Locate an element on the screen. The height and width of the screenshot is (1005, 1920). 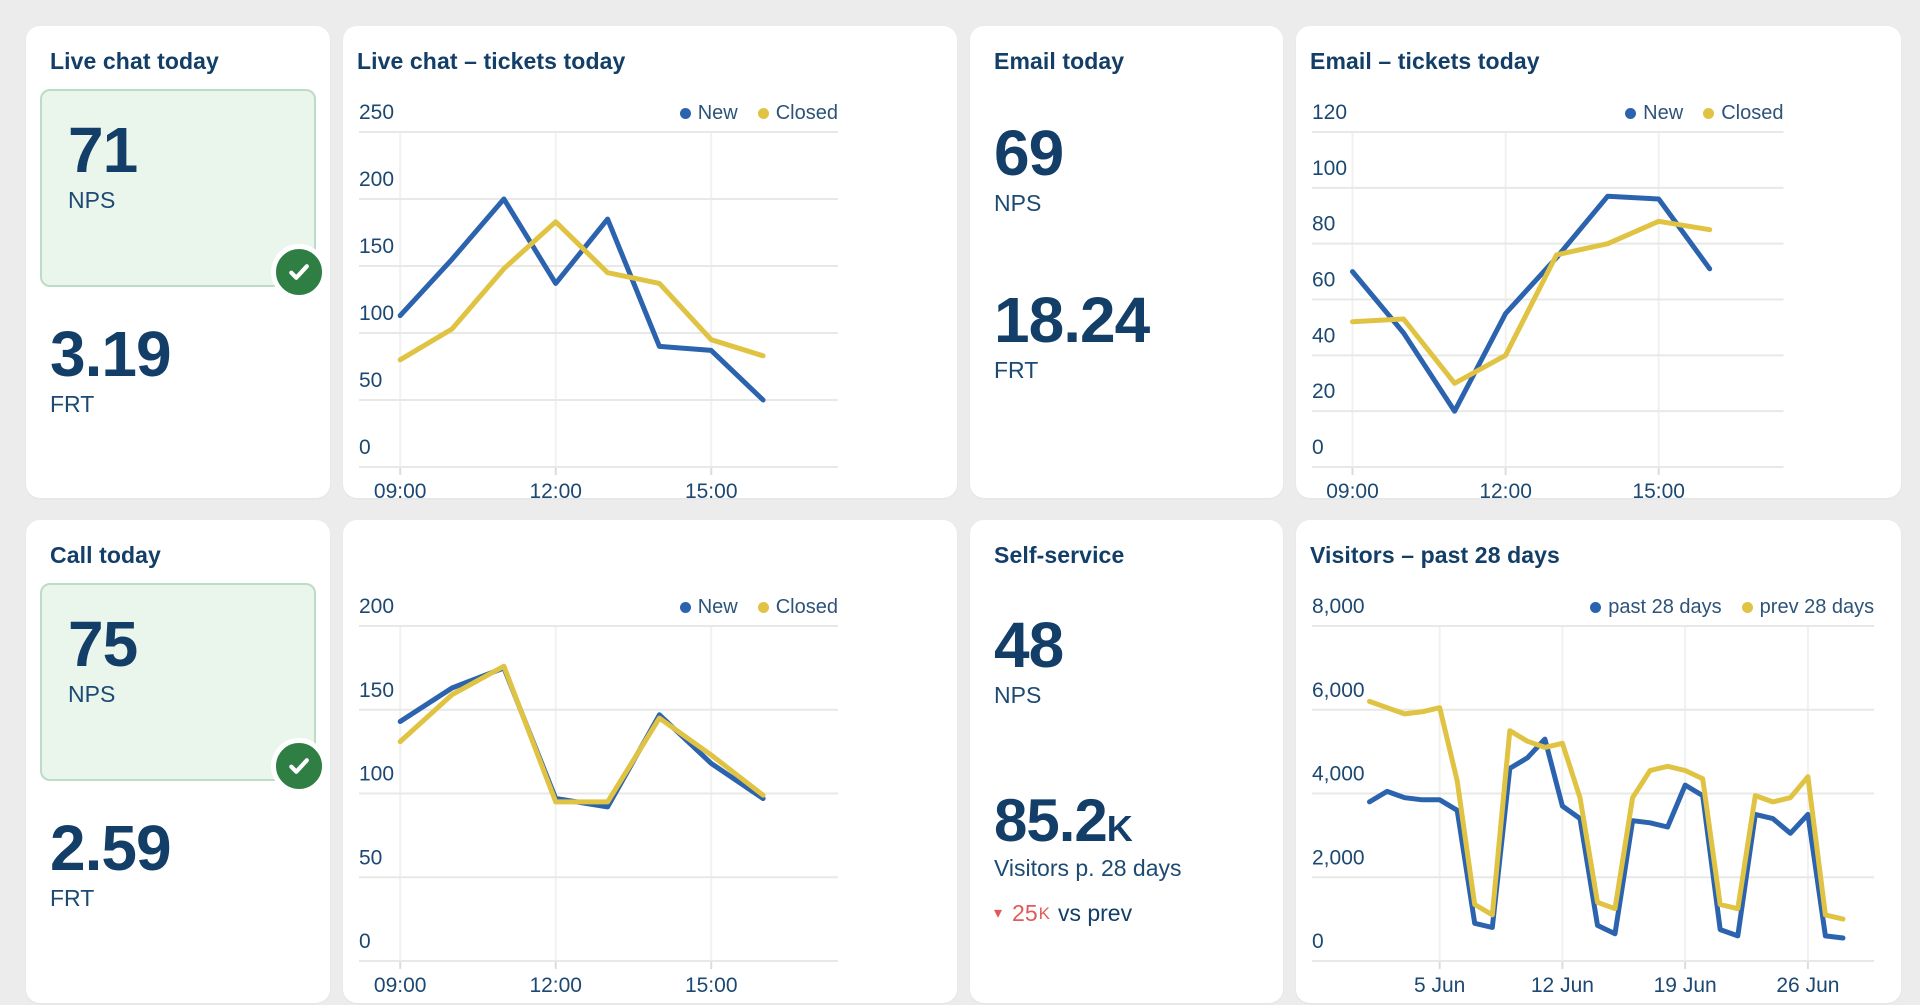
card-title is located at coordinates (645, 555).